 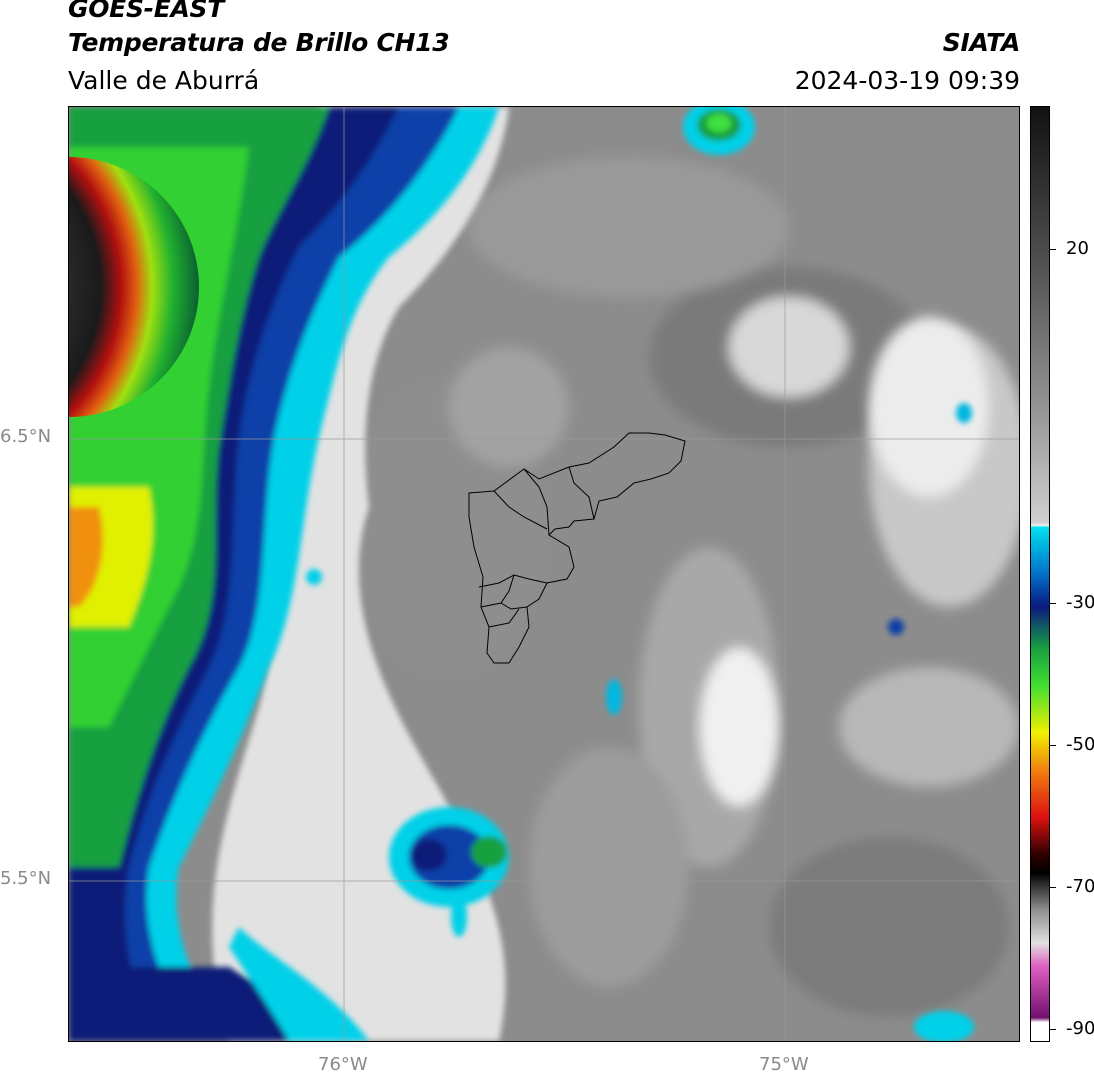 I want to click on colorbar, so click(x=1040, y=574).